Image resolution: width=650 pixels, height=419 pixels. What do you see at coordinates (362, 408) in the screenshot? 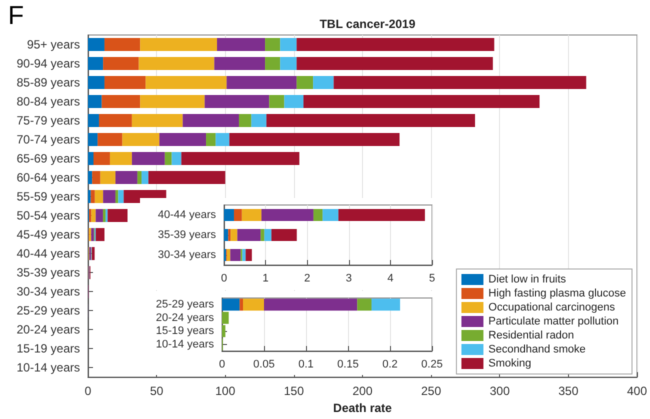
I see `x-axis-title: Death rate` at bounding box center [362, 408].